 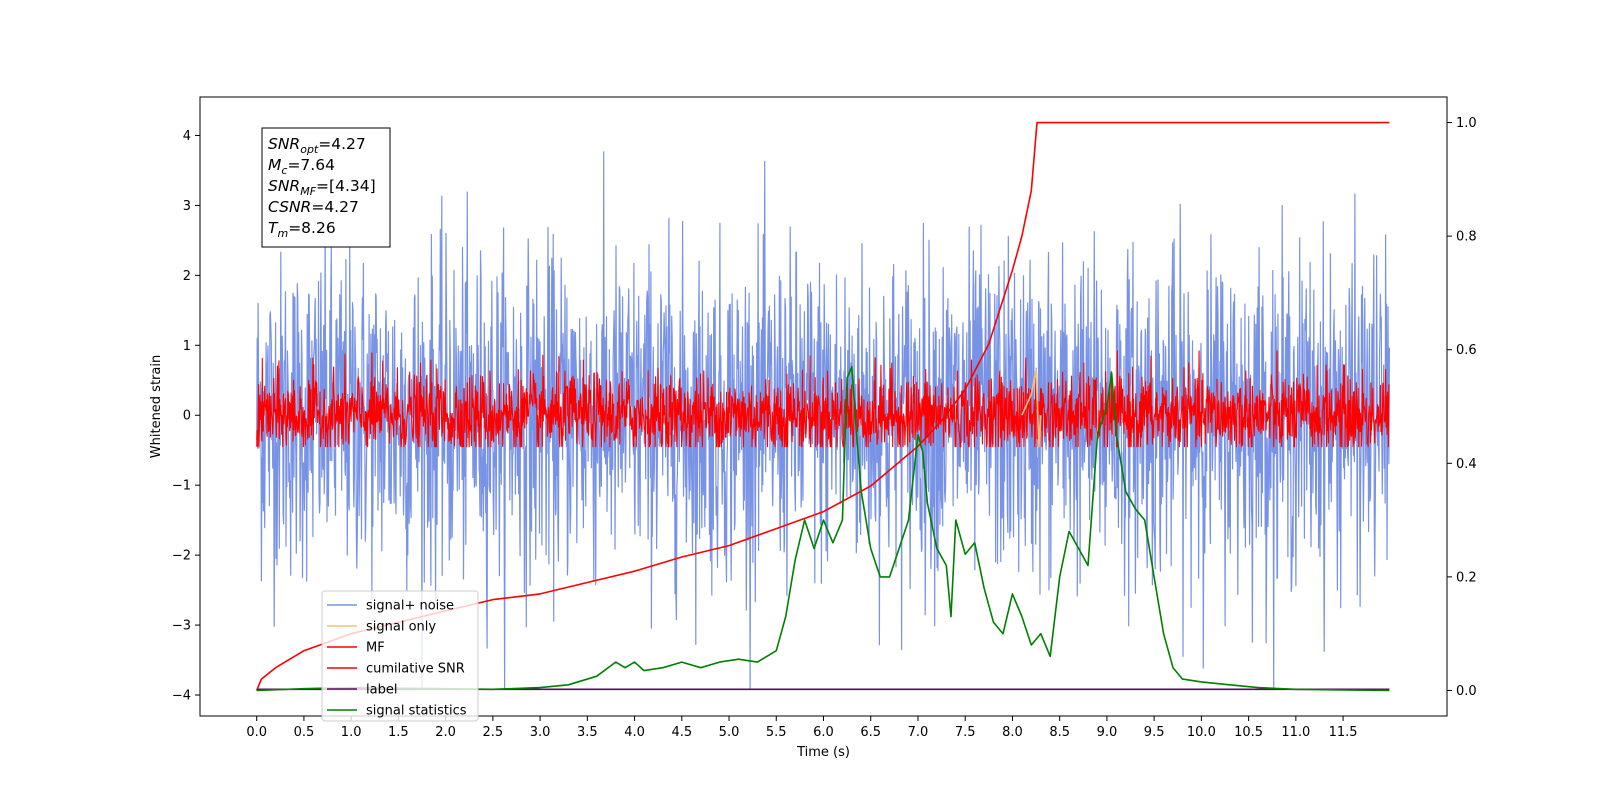 What do you see at coordinates (410, 606) in the screenshot?
I see `legend-label: signal+ noise` at bounding box center [410, 606].